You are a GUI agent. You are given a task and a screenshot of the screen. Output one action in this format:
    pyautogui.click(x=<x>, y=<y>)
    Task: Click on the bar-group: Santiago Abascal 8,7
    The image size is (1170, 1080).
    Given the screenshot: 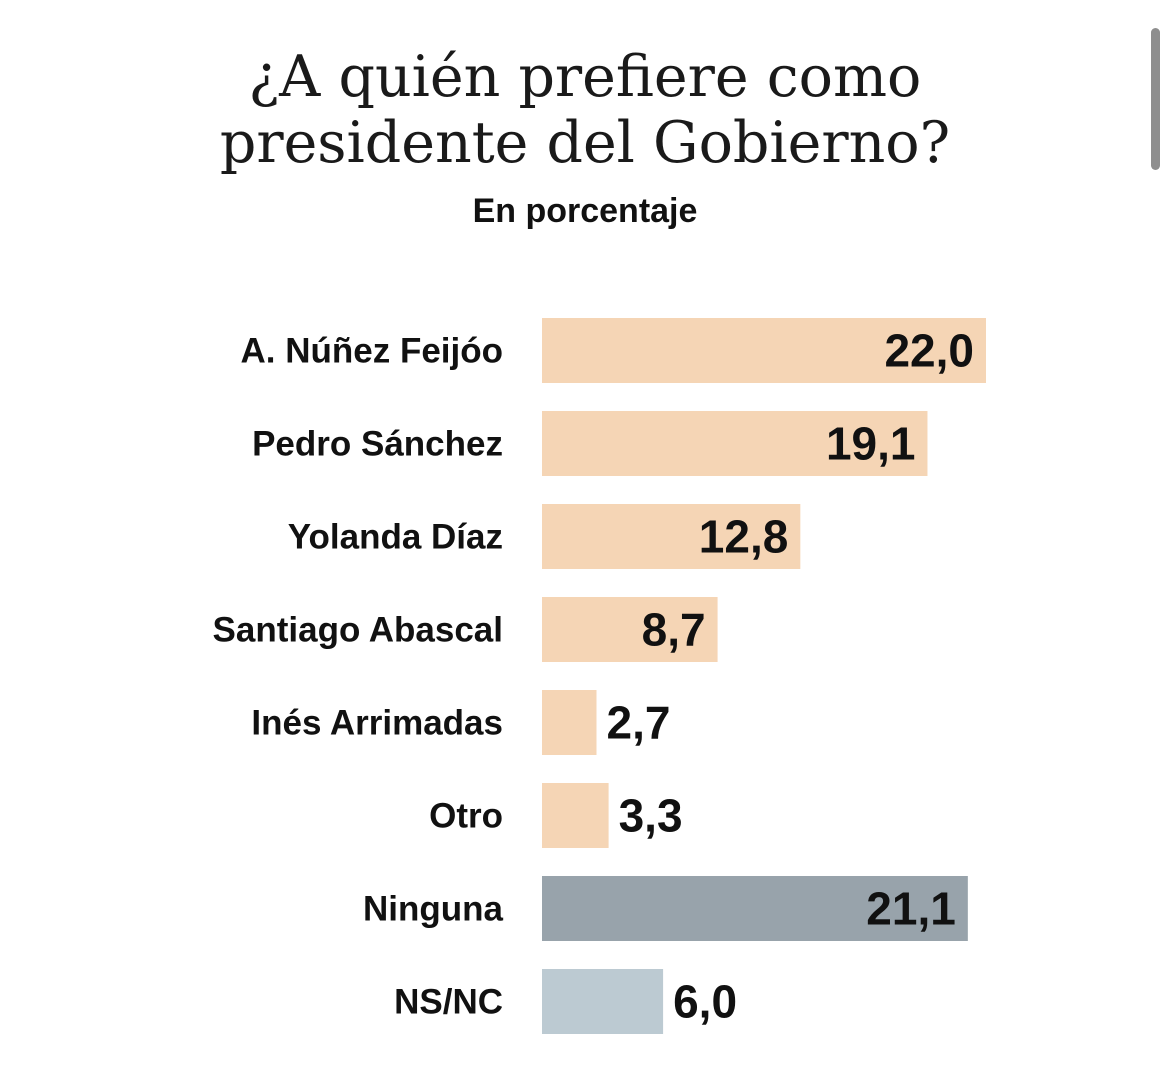 What is the action you would take?
    pyautogui.click(x=465, y=629)
    